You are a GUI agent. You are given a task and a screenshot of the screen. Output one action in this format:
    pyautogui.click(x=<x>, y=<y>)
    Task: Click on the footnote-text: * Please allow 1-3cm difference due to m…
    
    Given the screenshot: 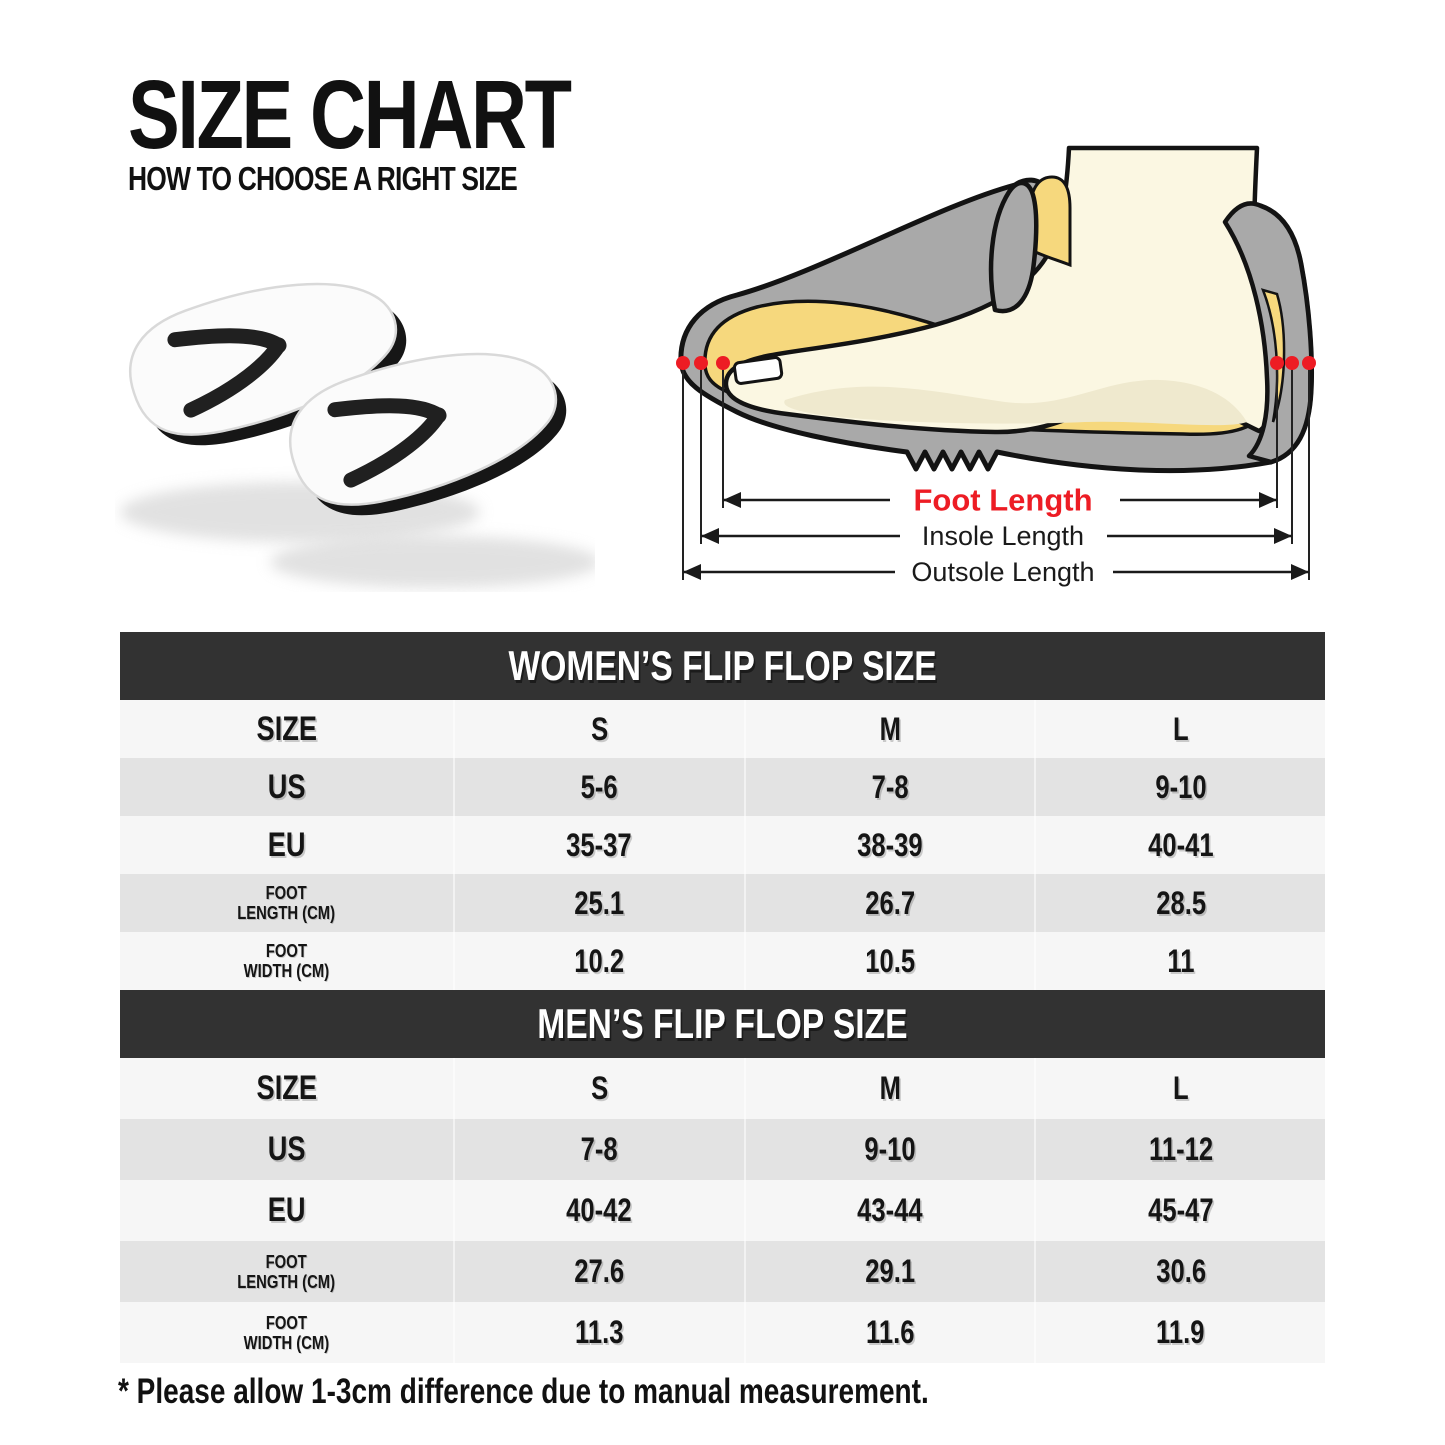 What is the action you would take?
    pyautogui.click(x=523, y=1391)
    